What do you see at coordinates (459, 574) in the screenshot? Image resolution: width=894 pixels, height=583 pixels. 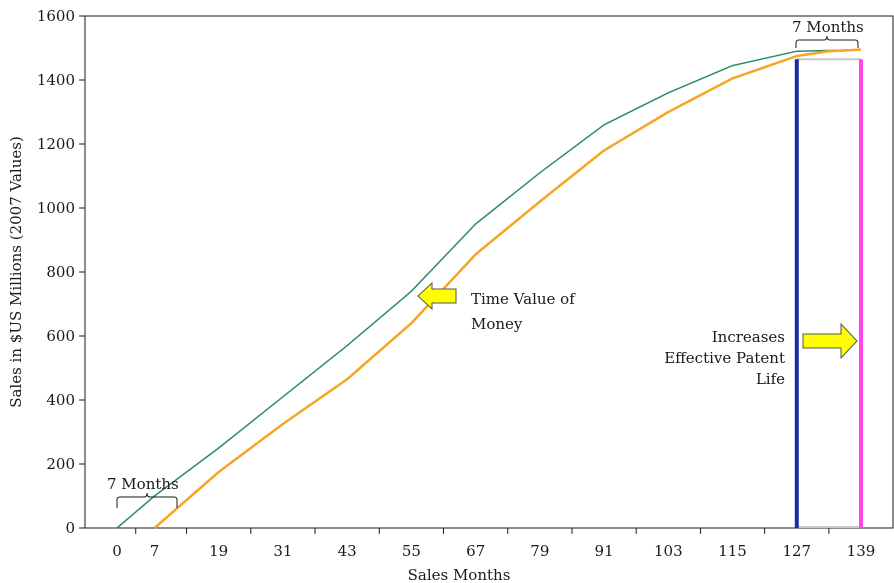 I see `x-axis-title: Sales Months` at bounding box center [459, 574].